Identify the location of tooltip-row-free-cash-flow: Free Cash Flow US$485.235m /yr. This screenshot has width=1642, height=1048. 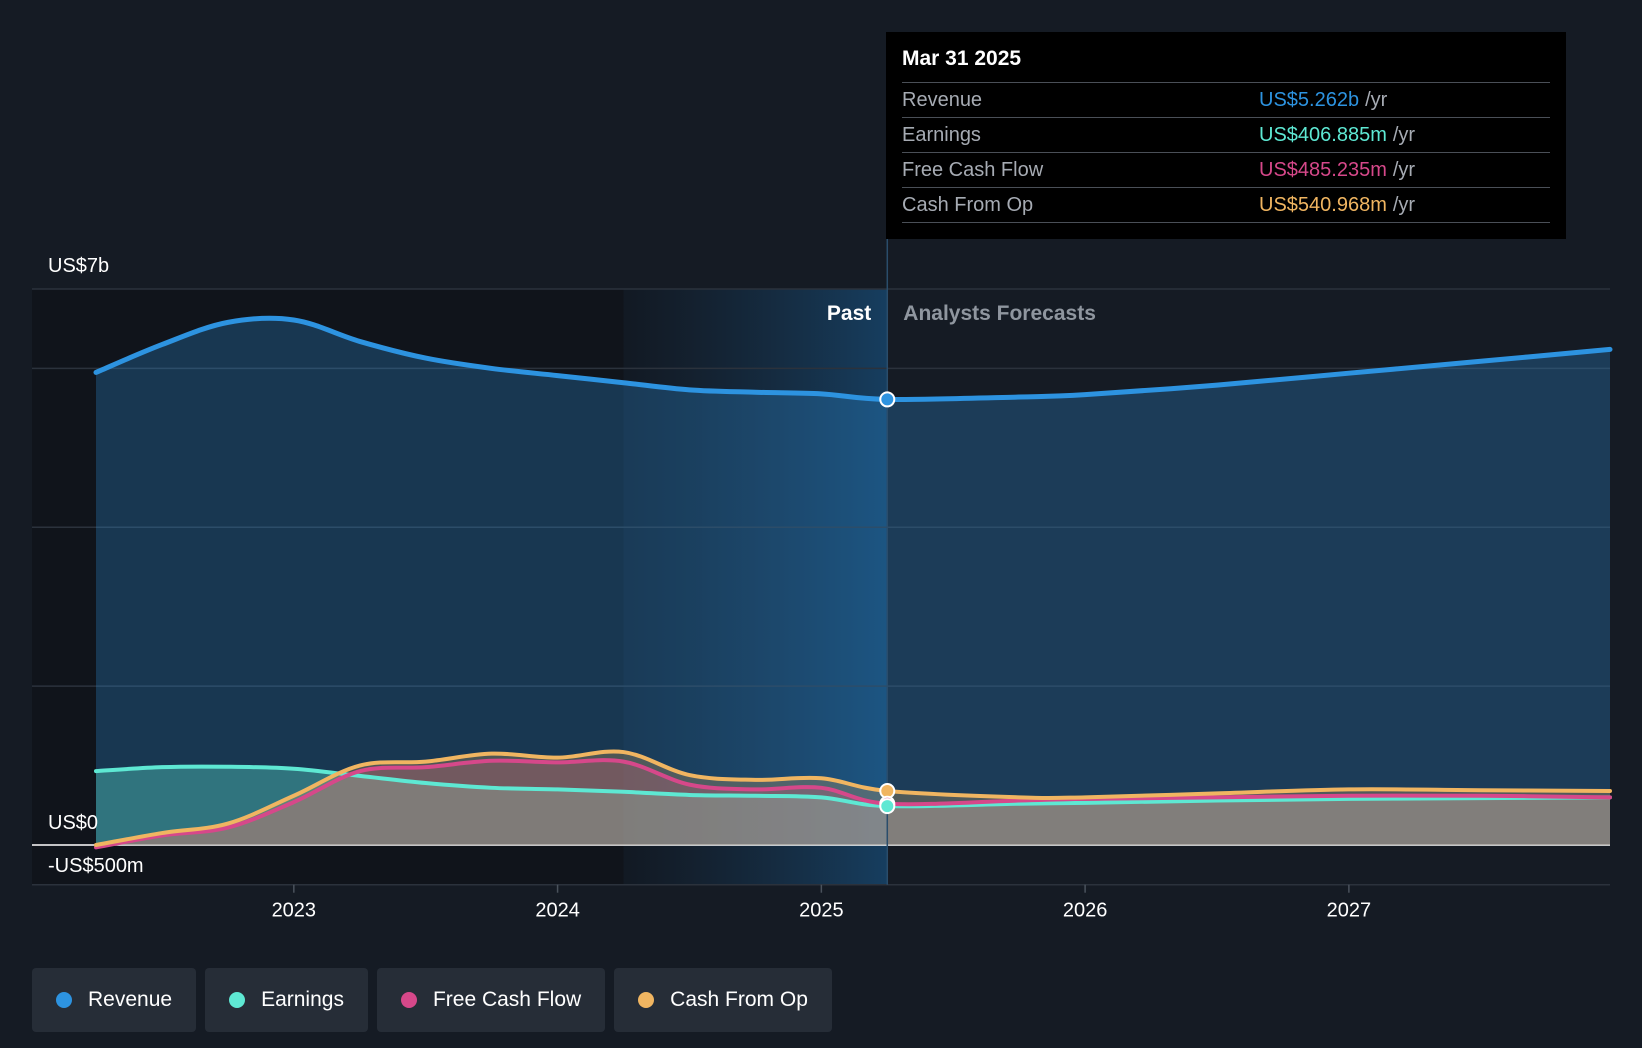
(1226, 169).